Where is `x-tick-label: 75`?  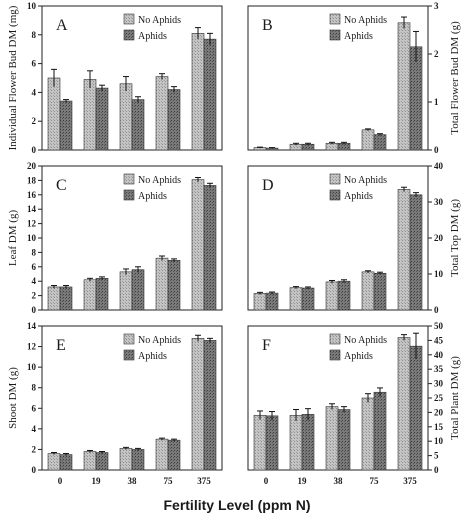
x-tick-label: 75 is located at coordinates (375, 481).